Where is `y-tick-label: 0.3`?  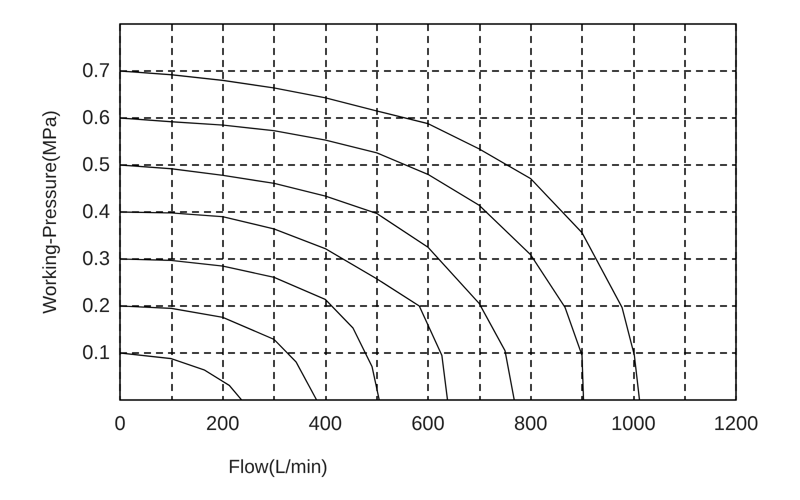
y-tick-label: 0.3 is located at coordinates (96, 259).